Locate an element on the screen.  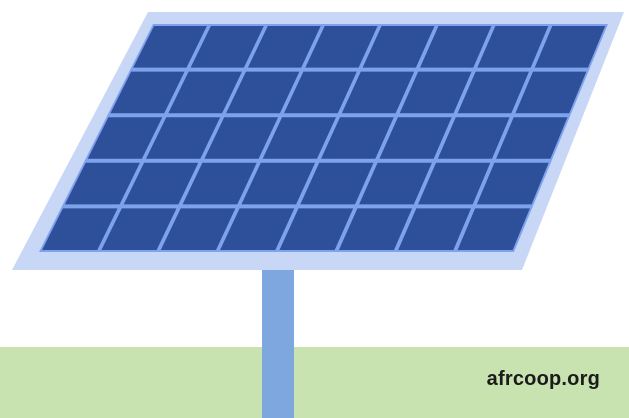
panel-pole is located at coordinates (278, 344).